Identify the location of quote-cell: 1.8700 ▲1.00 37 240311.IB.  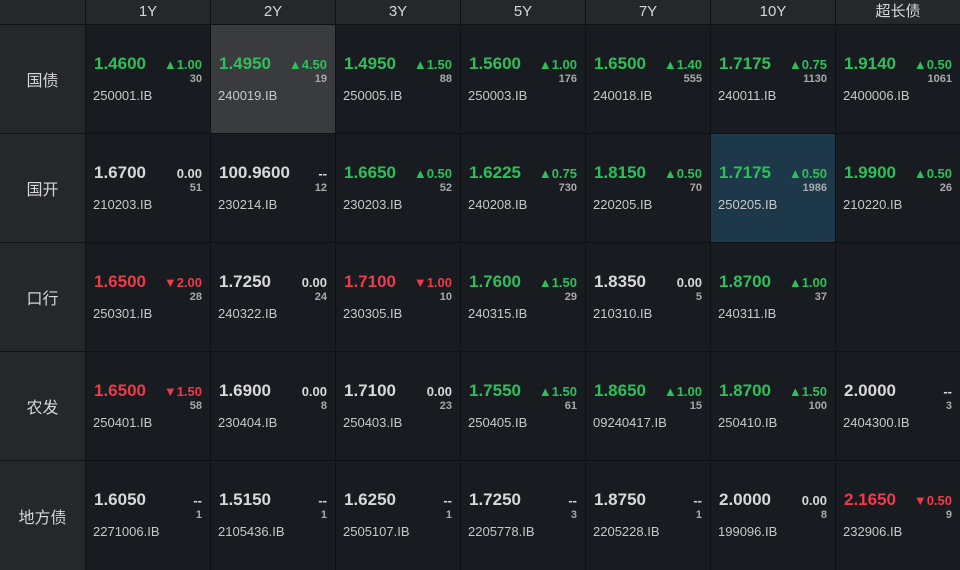
(772, 296).